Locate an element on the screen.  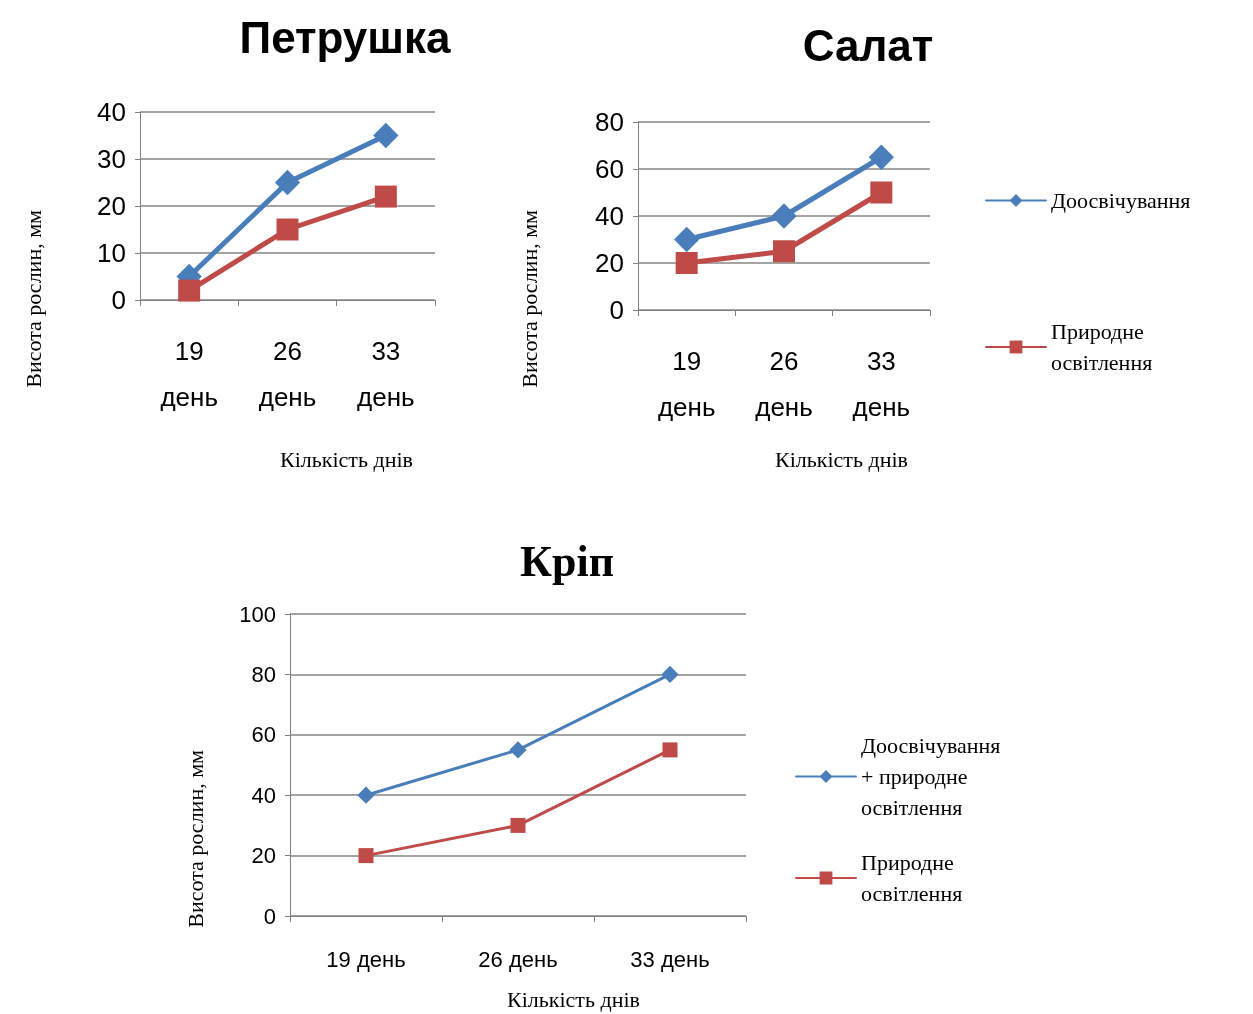
chart-title: Салат is located at coordinates (868, 45).